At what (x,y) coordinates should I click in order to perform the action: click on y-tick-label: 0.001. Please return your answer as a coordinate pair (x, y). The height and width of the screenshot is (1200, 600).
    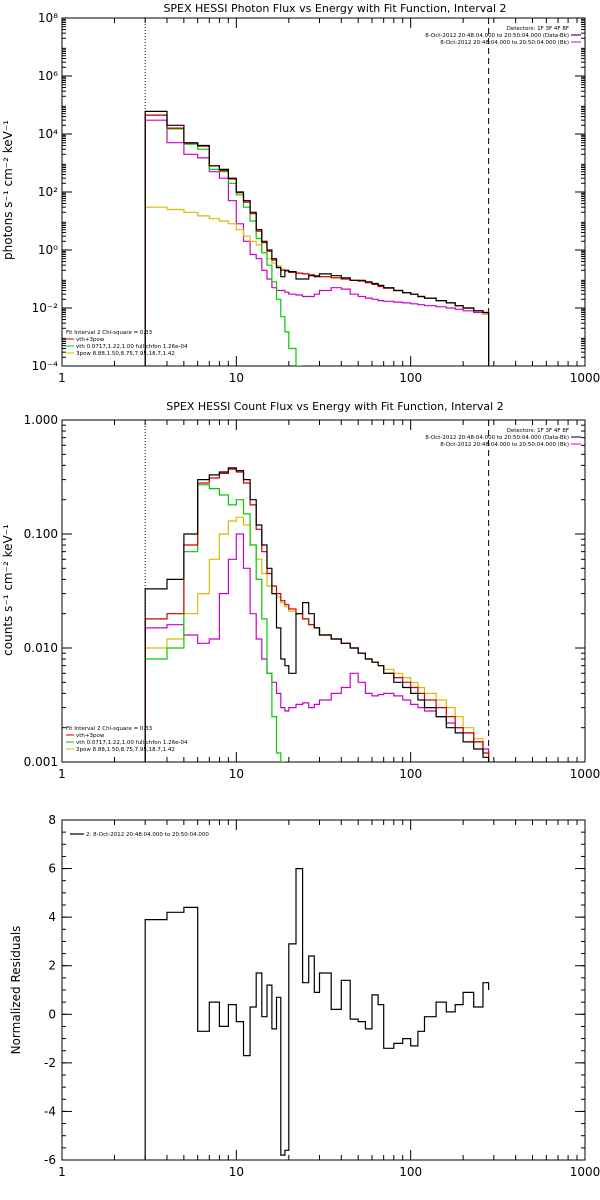
    Looking at the image, I should click on (41, 762).